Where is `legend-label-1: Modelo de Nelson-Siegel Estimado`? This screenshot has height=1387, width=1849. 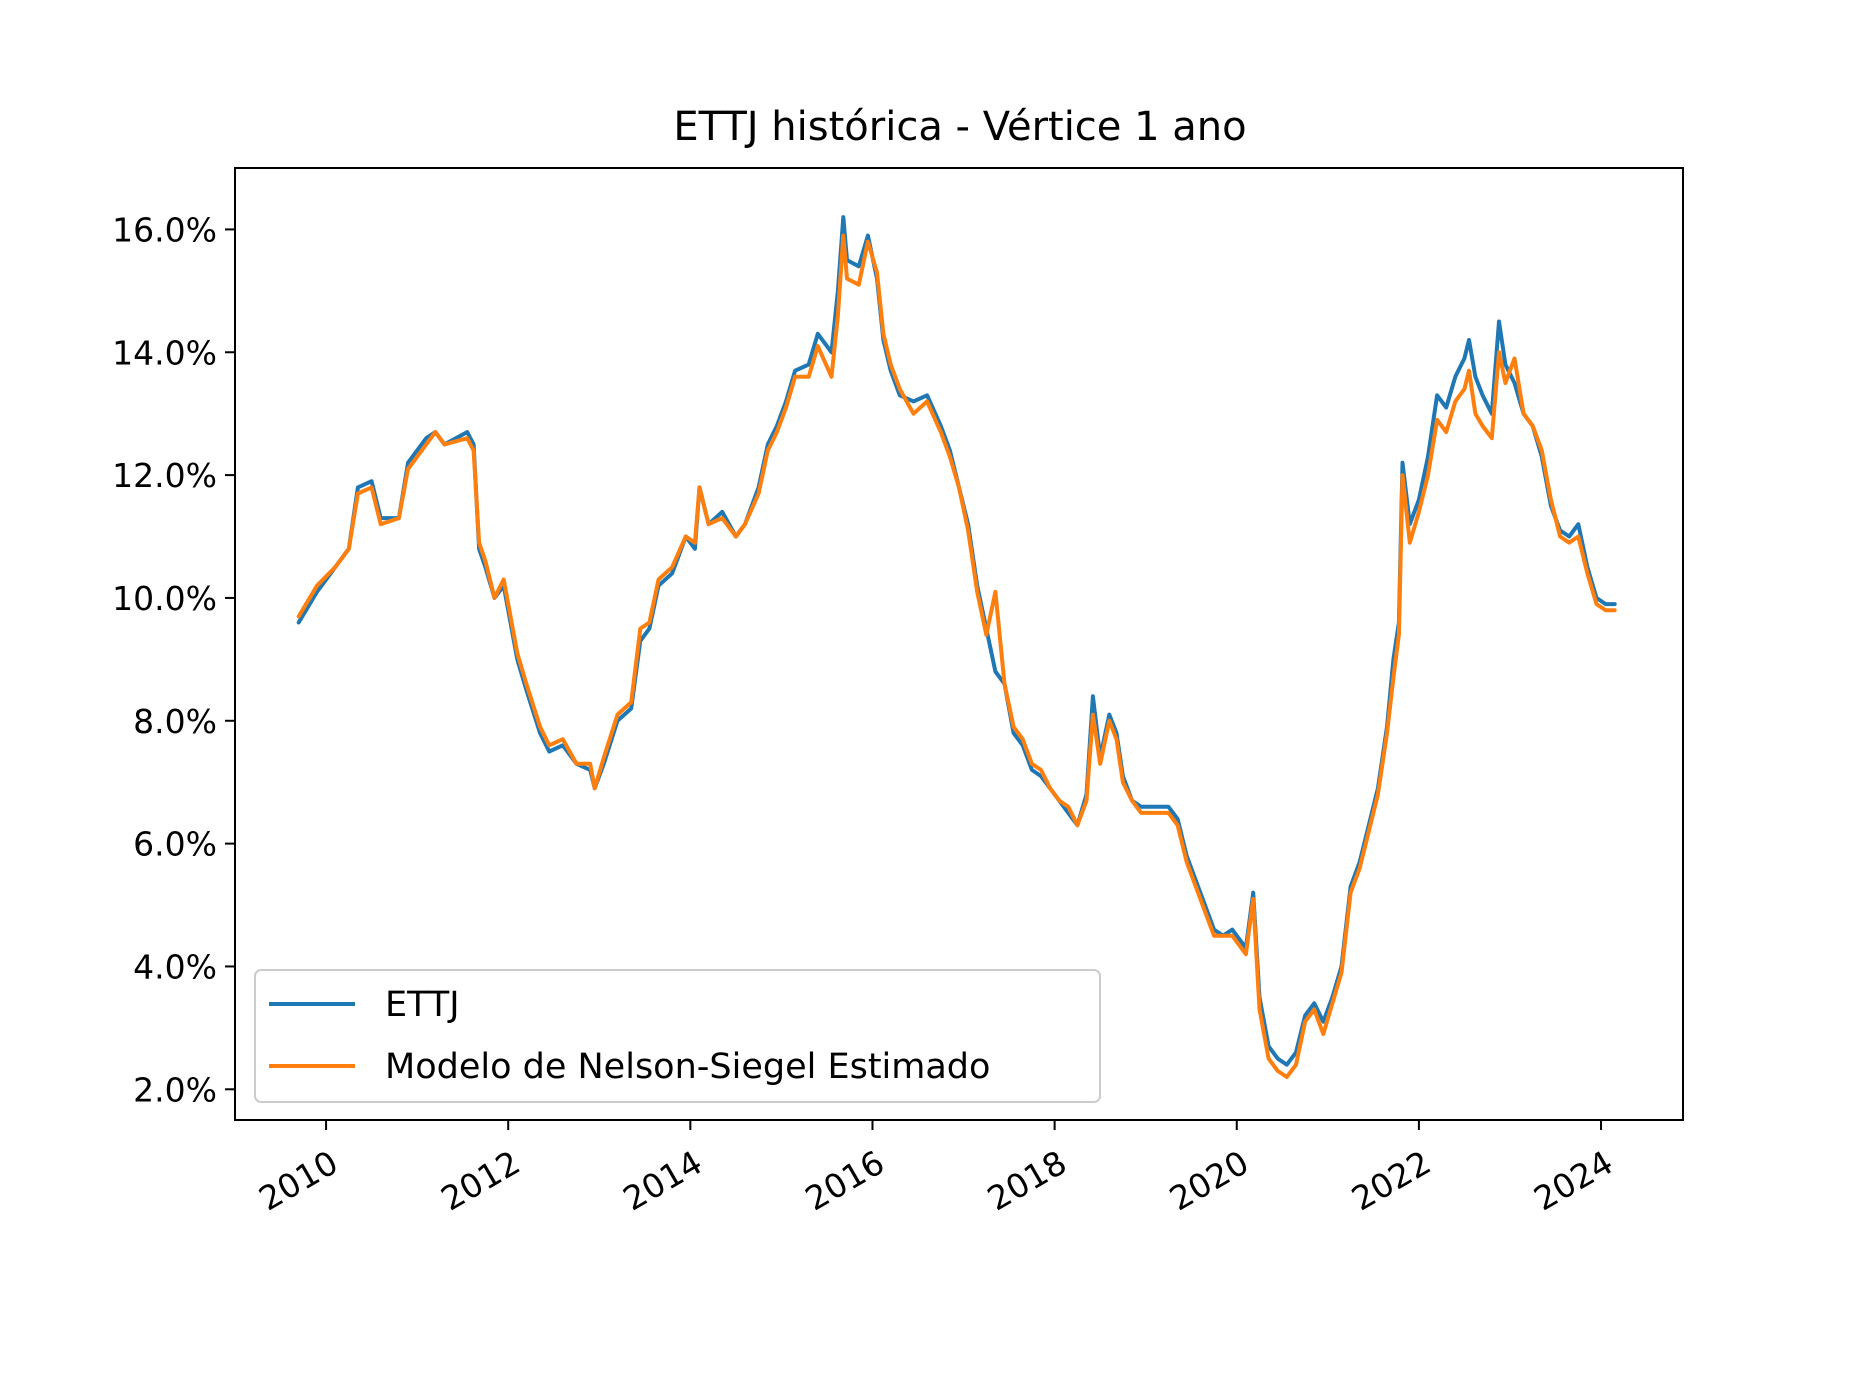 legend-label-1: Modelo de Nelson-Siegel Estimado is located at coordinates (687, 1067).